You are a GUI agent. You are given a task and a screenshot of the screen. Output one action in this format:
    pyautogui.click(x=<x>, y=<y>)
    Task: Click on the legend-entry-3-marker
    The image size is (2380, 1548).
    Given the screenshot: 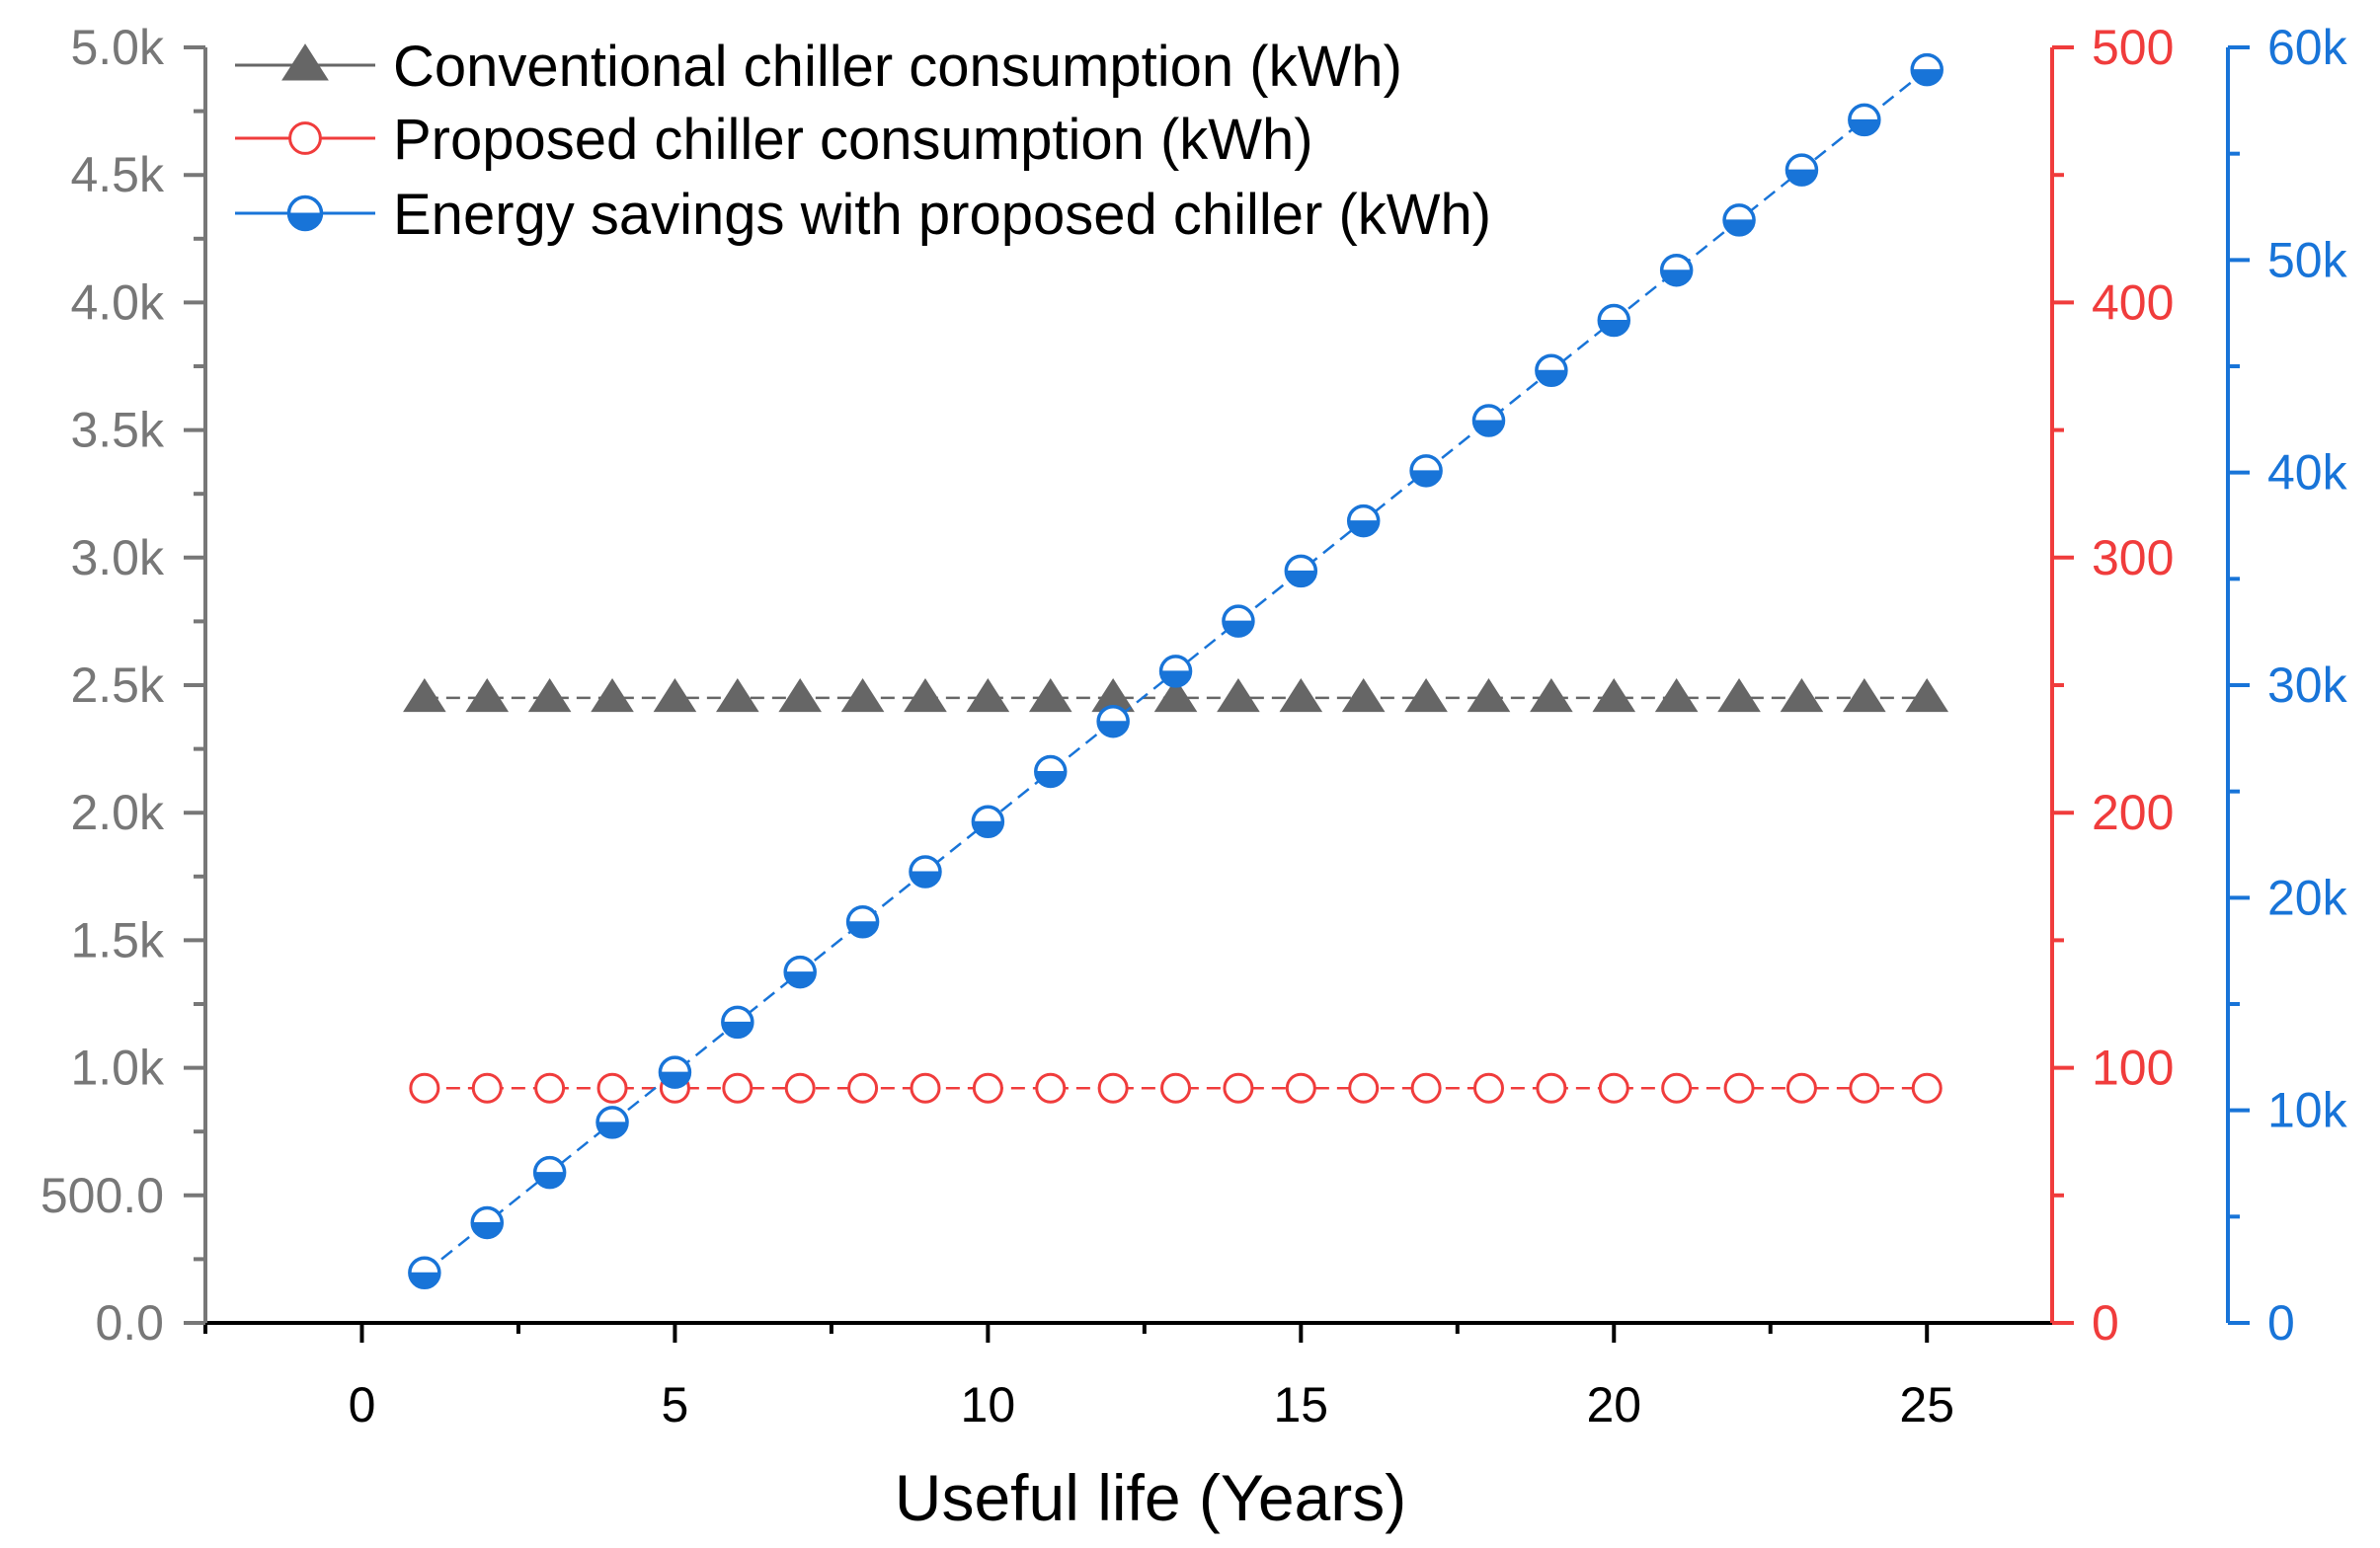 What is the action you would take?
    pyautogui.click(x=305, y=213)
    